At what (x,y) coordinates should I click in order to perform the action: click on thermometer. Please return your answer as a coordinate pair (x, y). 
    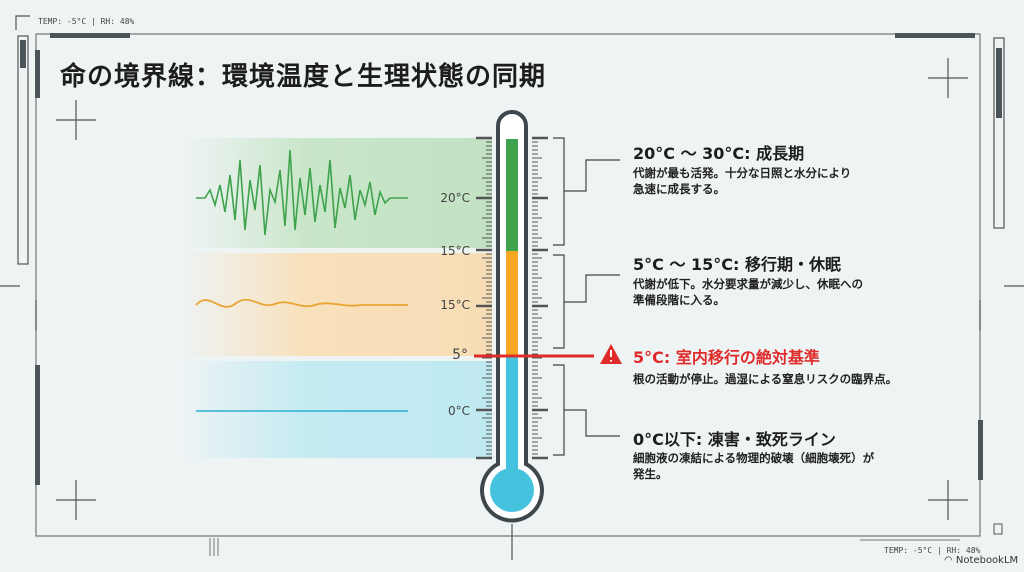
    Looking at the image, I should click on (512, 316).